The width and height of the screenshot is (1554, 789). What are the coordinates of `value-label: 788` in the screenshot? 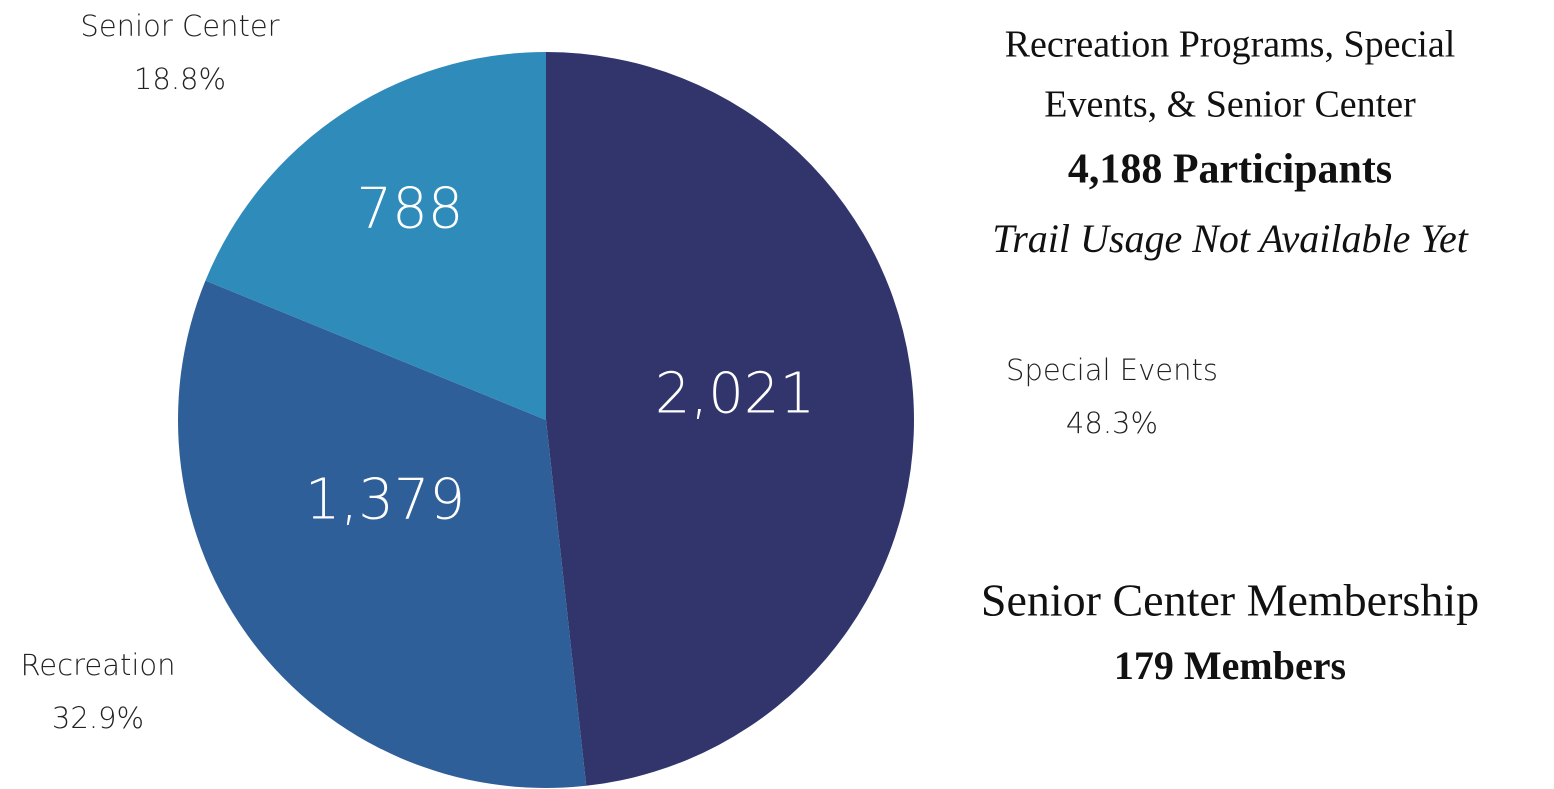 It's located at (410, 208).